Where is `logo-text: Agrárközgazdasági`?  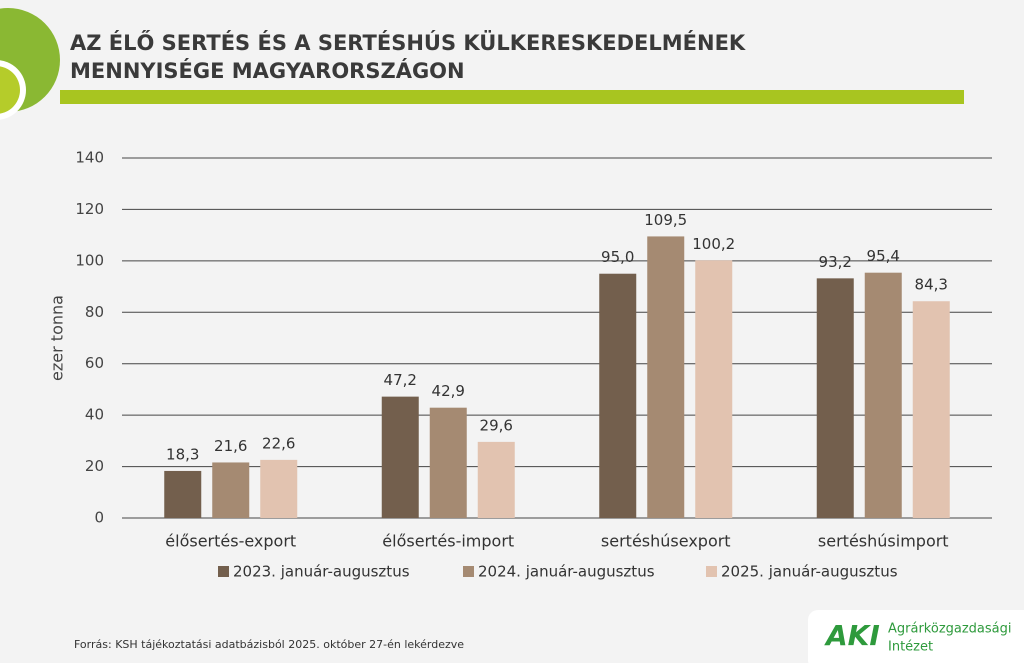 logo-text: Agrárközgazdasági is located at coordinates (950, 629).